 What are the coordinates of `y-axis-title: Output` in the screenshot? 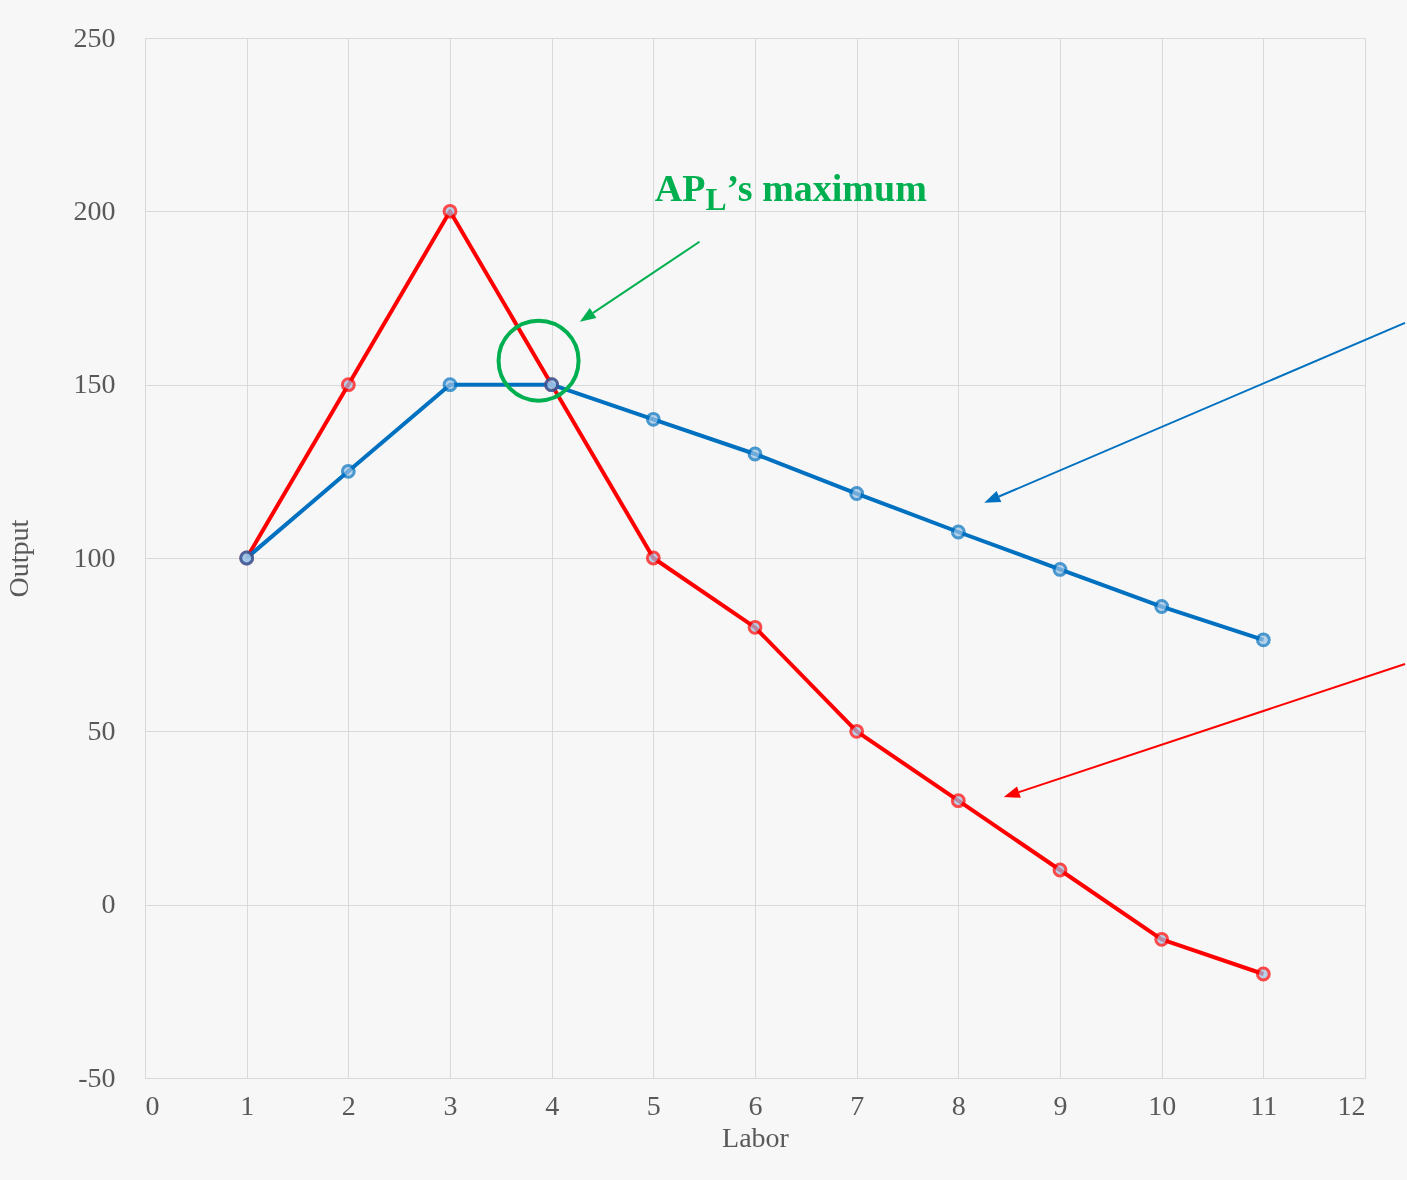 It's located at (18, 558).